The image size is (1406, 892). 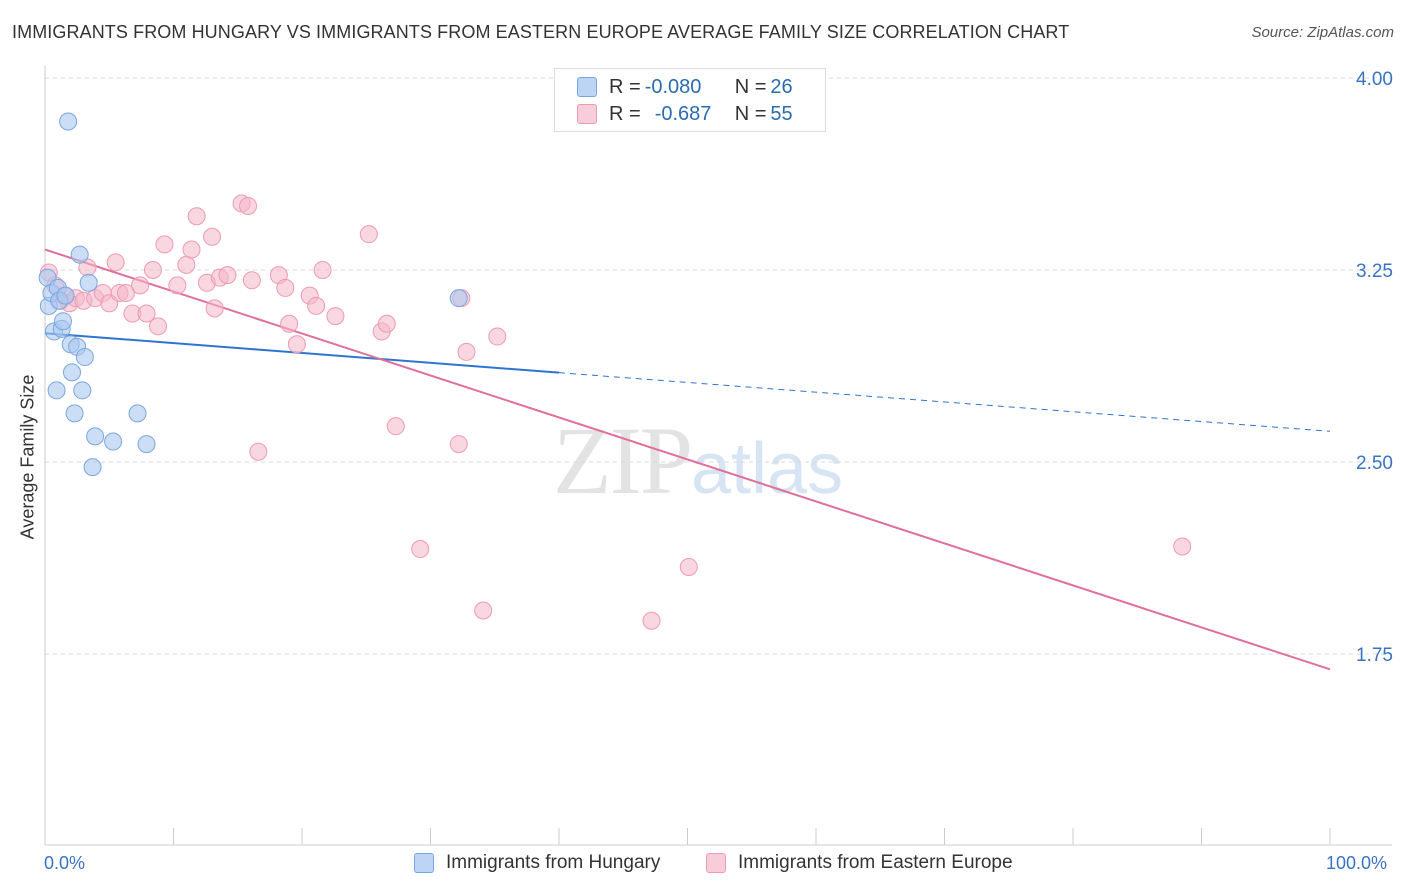 I want to click on legend-n-value: 26, so click(x=781, y=86).